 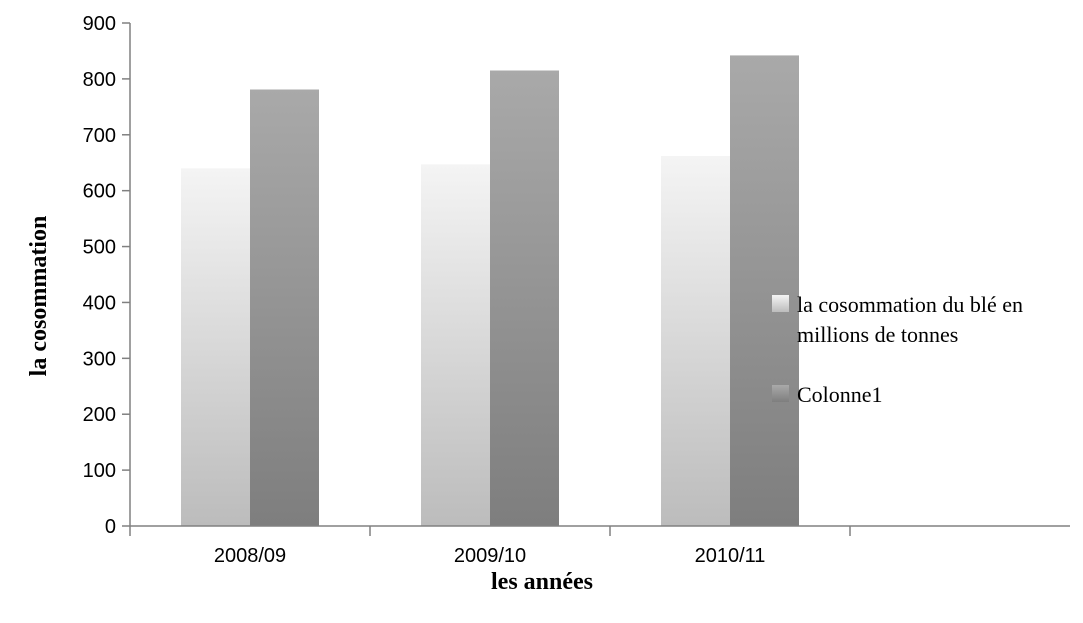 I want to click on legend-swatch-series2, so click(x=780, y=393).